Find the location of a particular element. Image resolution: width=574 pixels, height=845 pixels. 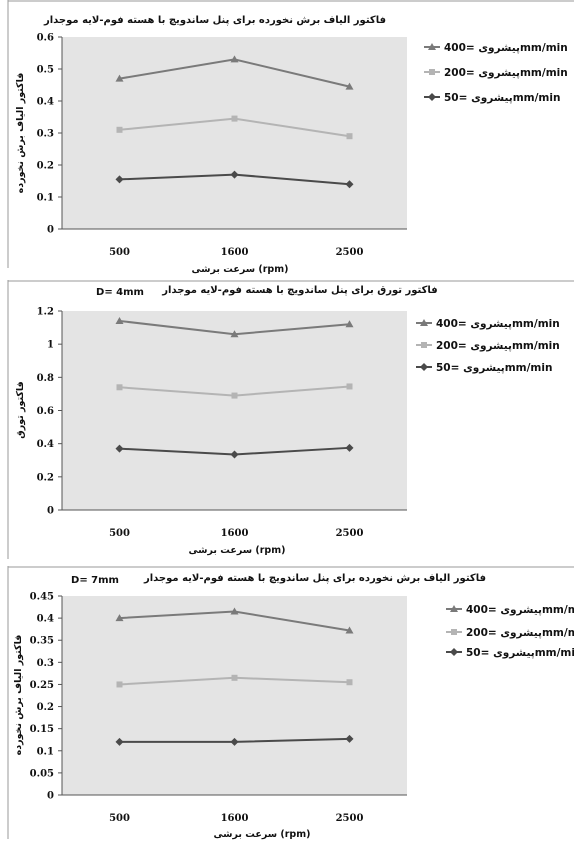

chart-subtitle: D= 7mm is located at coordinates (95, 580).